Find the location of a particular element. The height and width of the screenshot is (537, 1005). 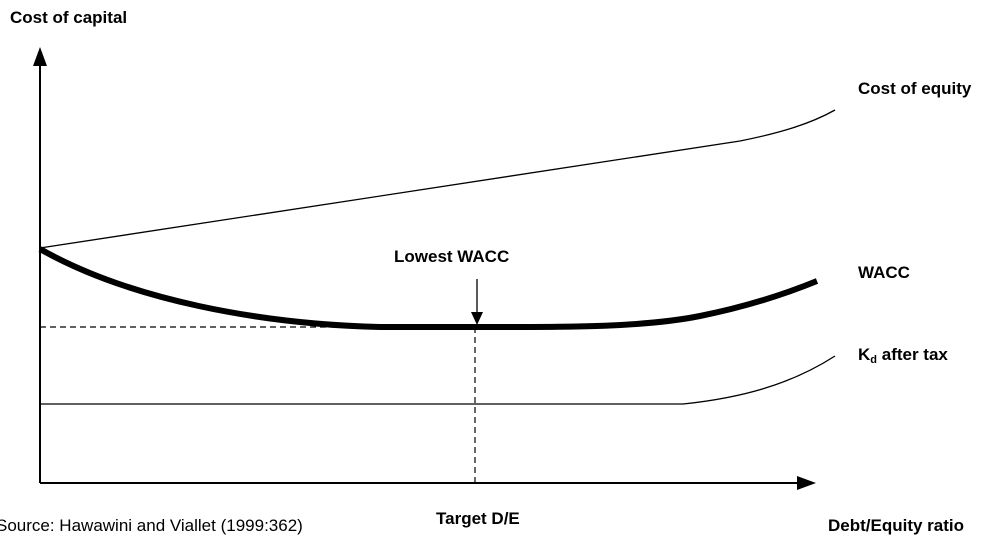

kd-after-tax-text: after tax is located at coordinates (912, 354).